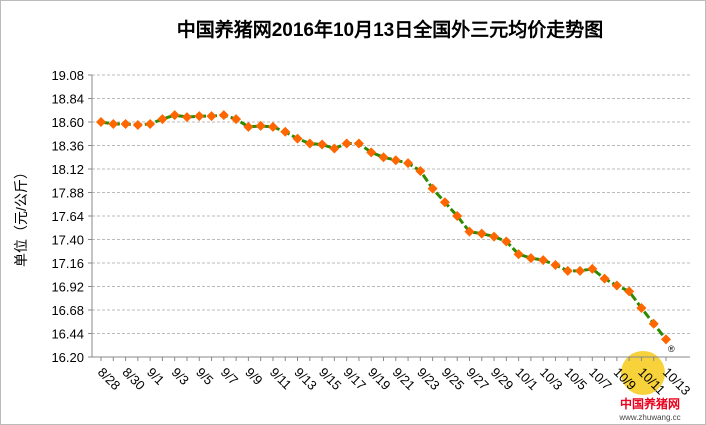 The height and width of the screenshot is (425, 706). Describe the element at coordinates (67, 122) in the screenshot. I see `y-tick-label: 18.60` at that location.